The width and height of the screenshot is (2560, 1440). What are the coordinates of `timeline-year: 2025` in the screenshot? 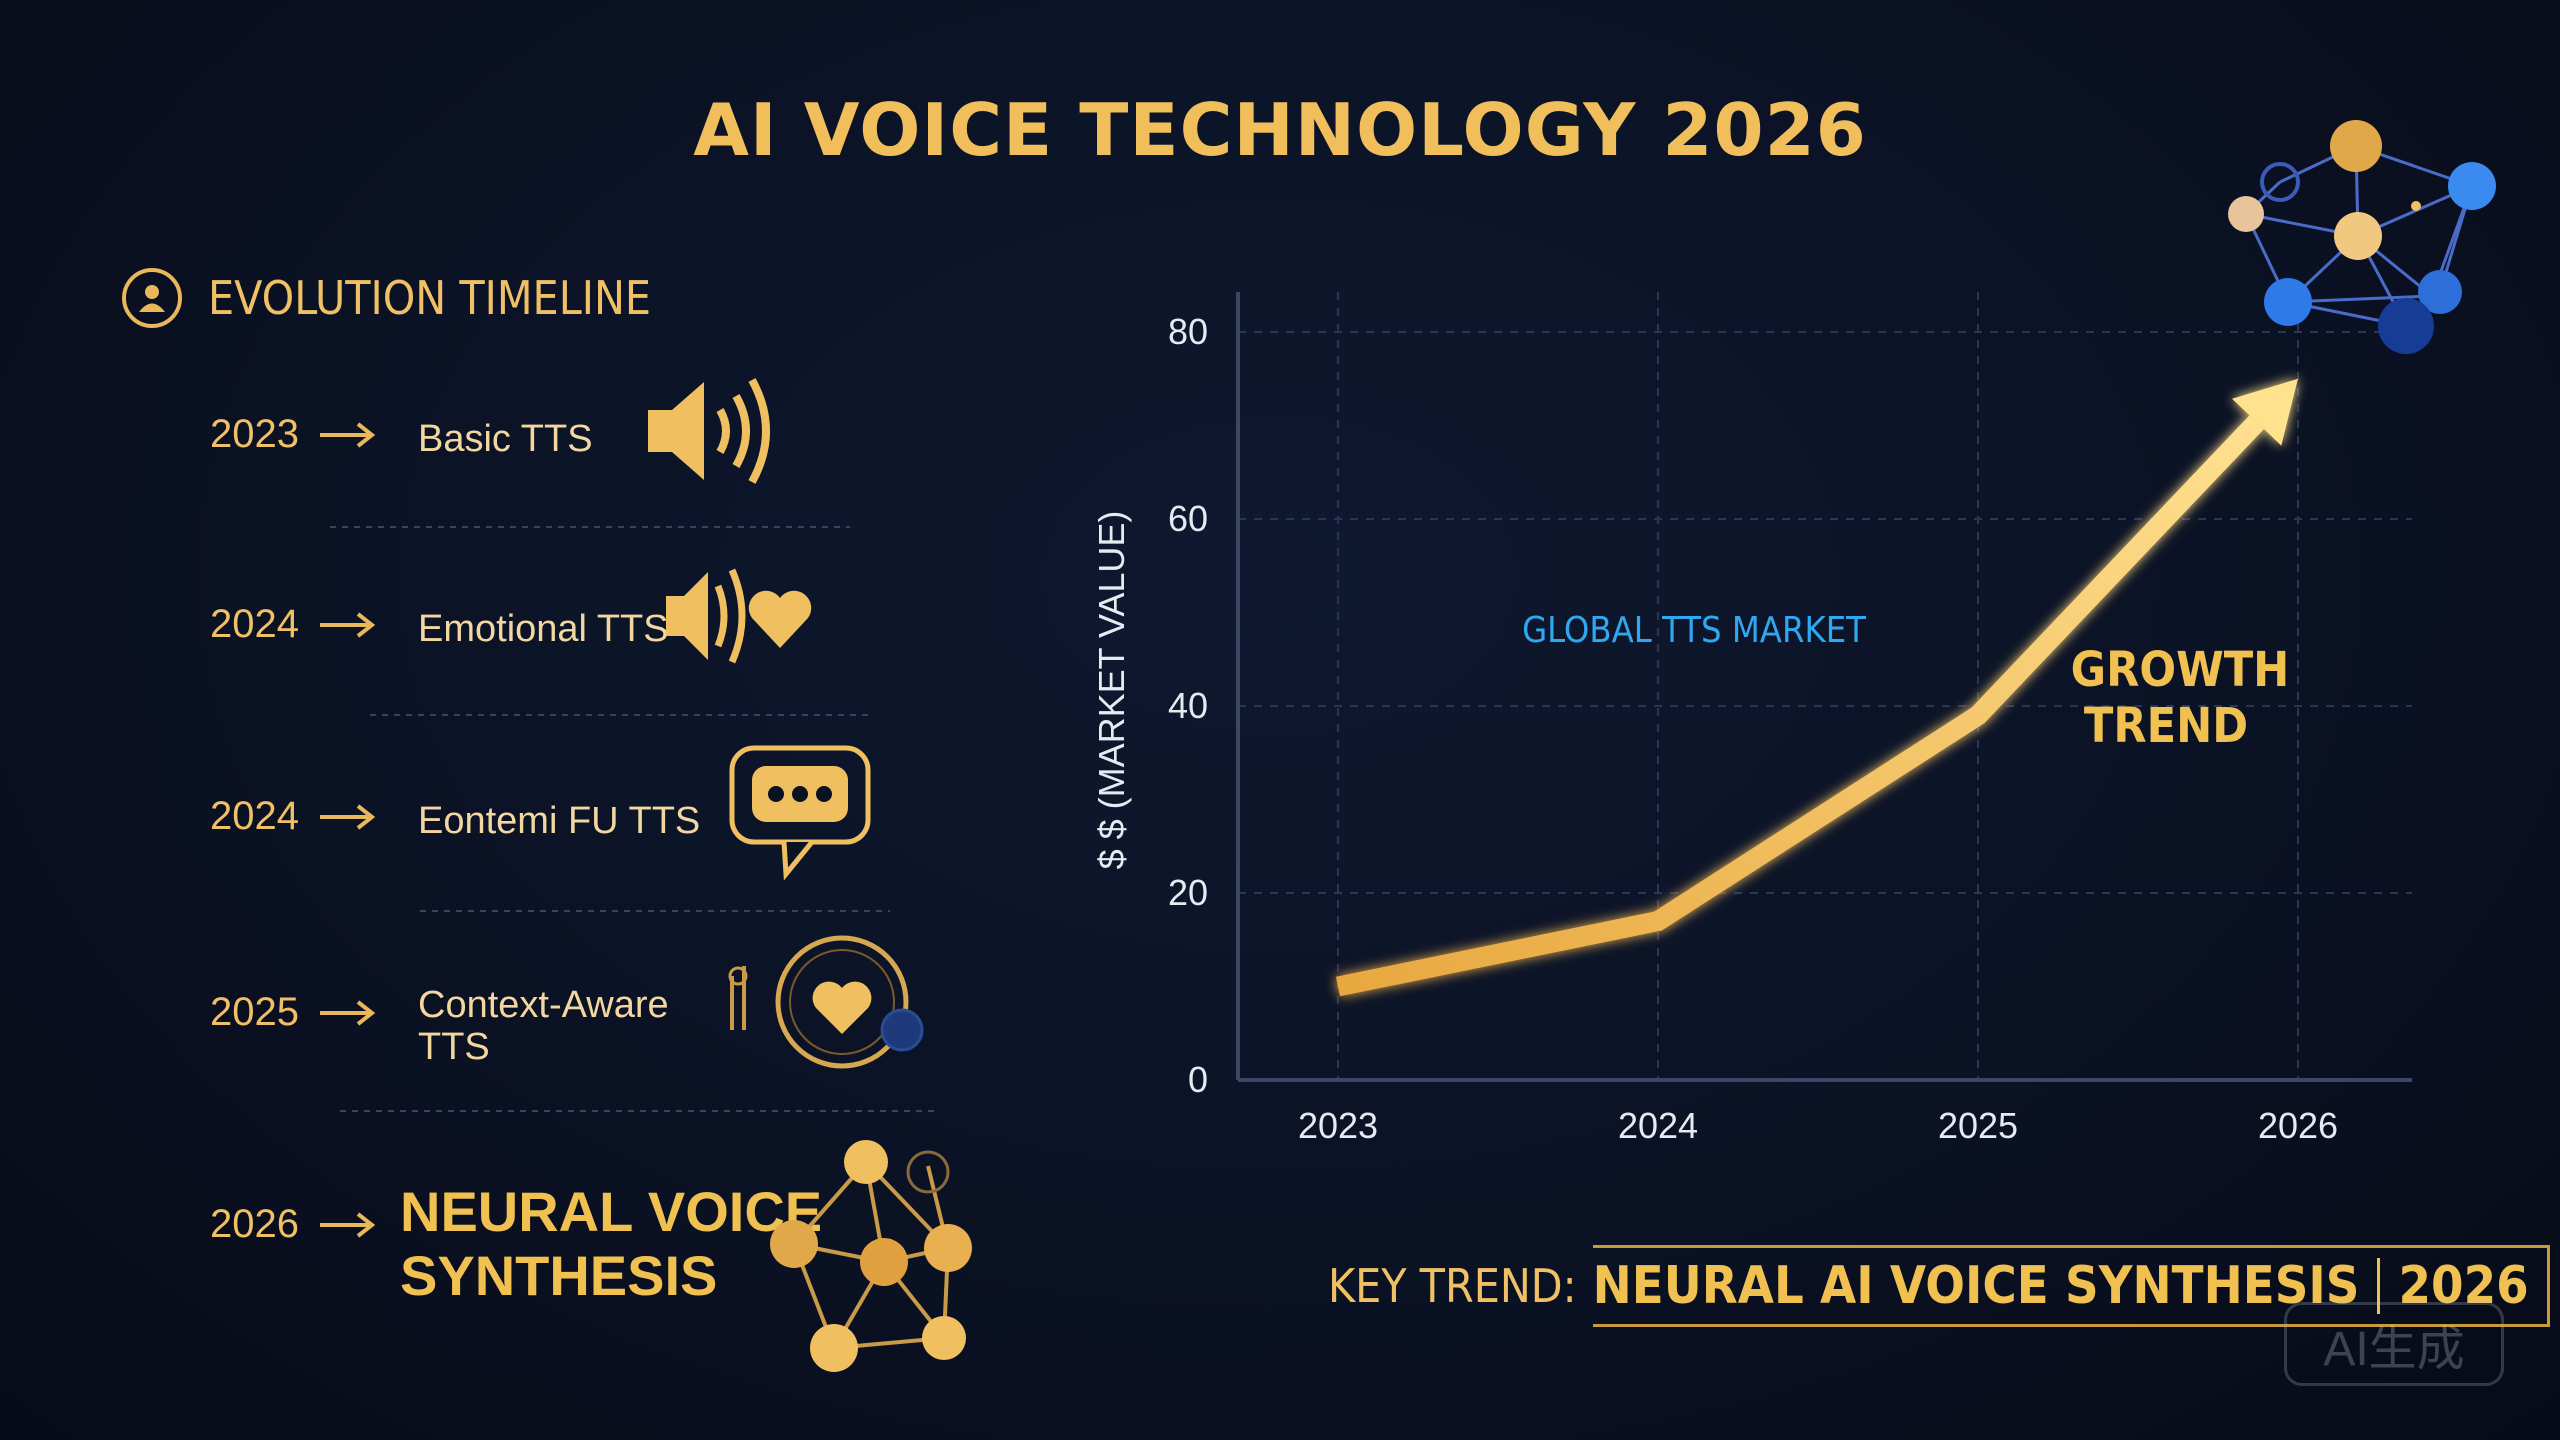 It's located at (254, 1012).